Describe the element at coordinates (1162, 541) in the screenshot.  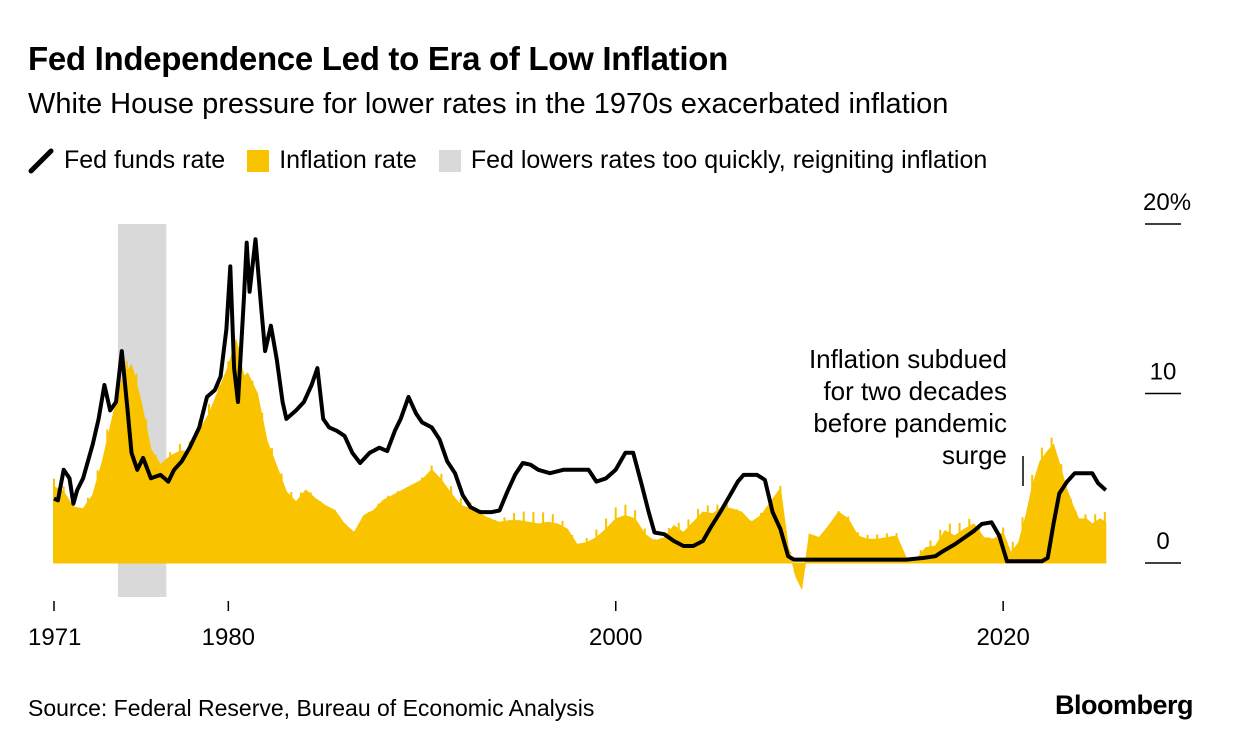
I see `y-tick-label: 0` at that location.